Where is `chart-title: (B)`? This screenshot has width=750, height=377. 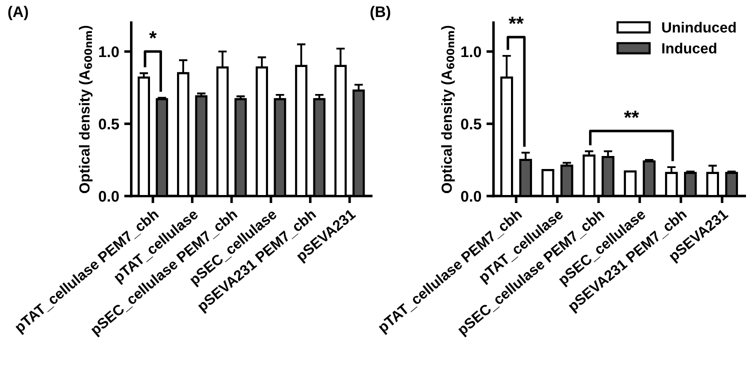
chart-title: (B) is located at coordinates (380, 13).